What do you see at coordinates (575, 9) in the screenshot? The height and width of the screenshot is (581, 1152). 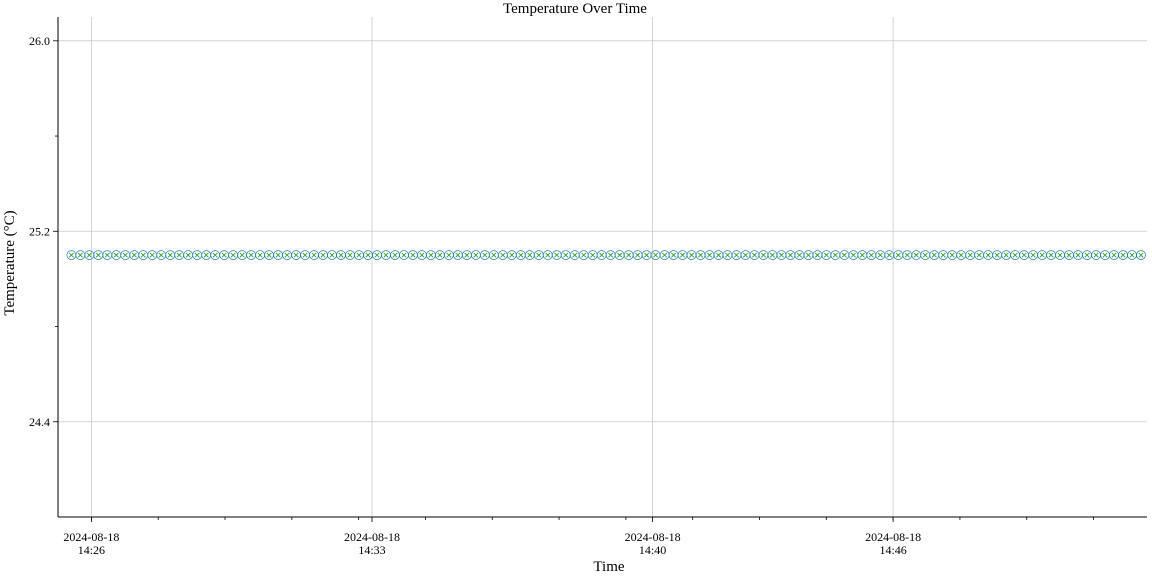 I see `chart-title: Temperature Over Time` at bounding box center [575, 9].